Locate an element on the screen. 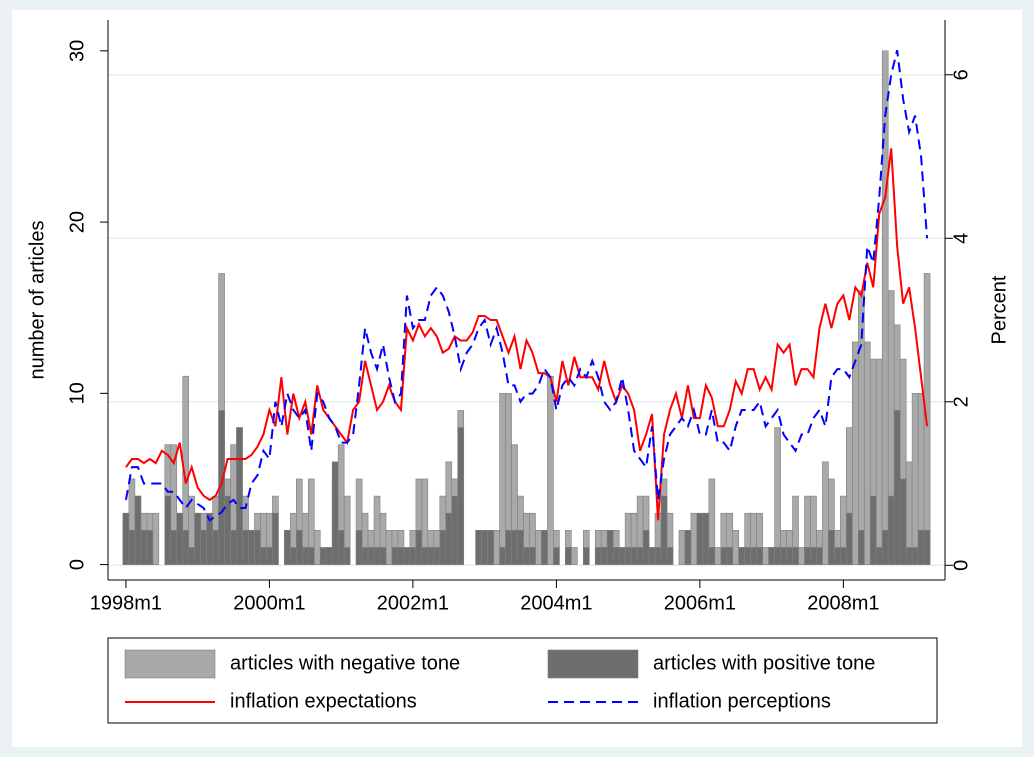 Image resolution: width=1034 pixels, height=757 pixels. x-tick-label: 2008m1 is located at coordinates (843, 603).